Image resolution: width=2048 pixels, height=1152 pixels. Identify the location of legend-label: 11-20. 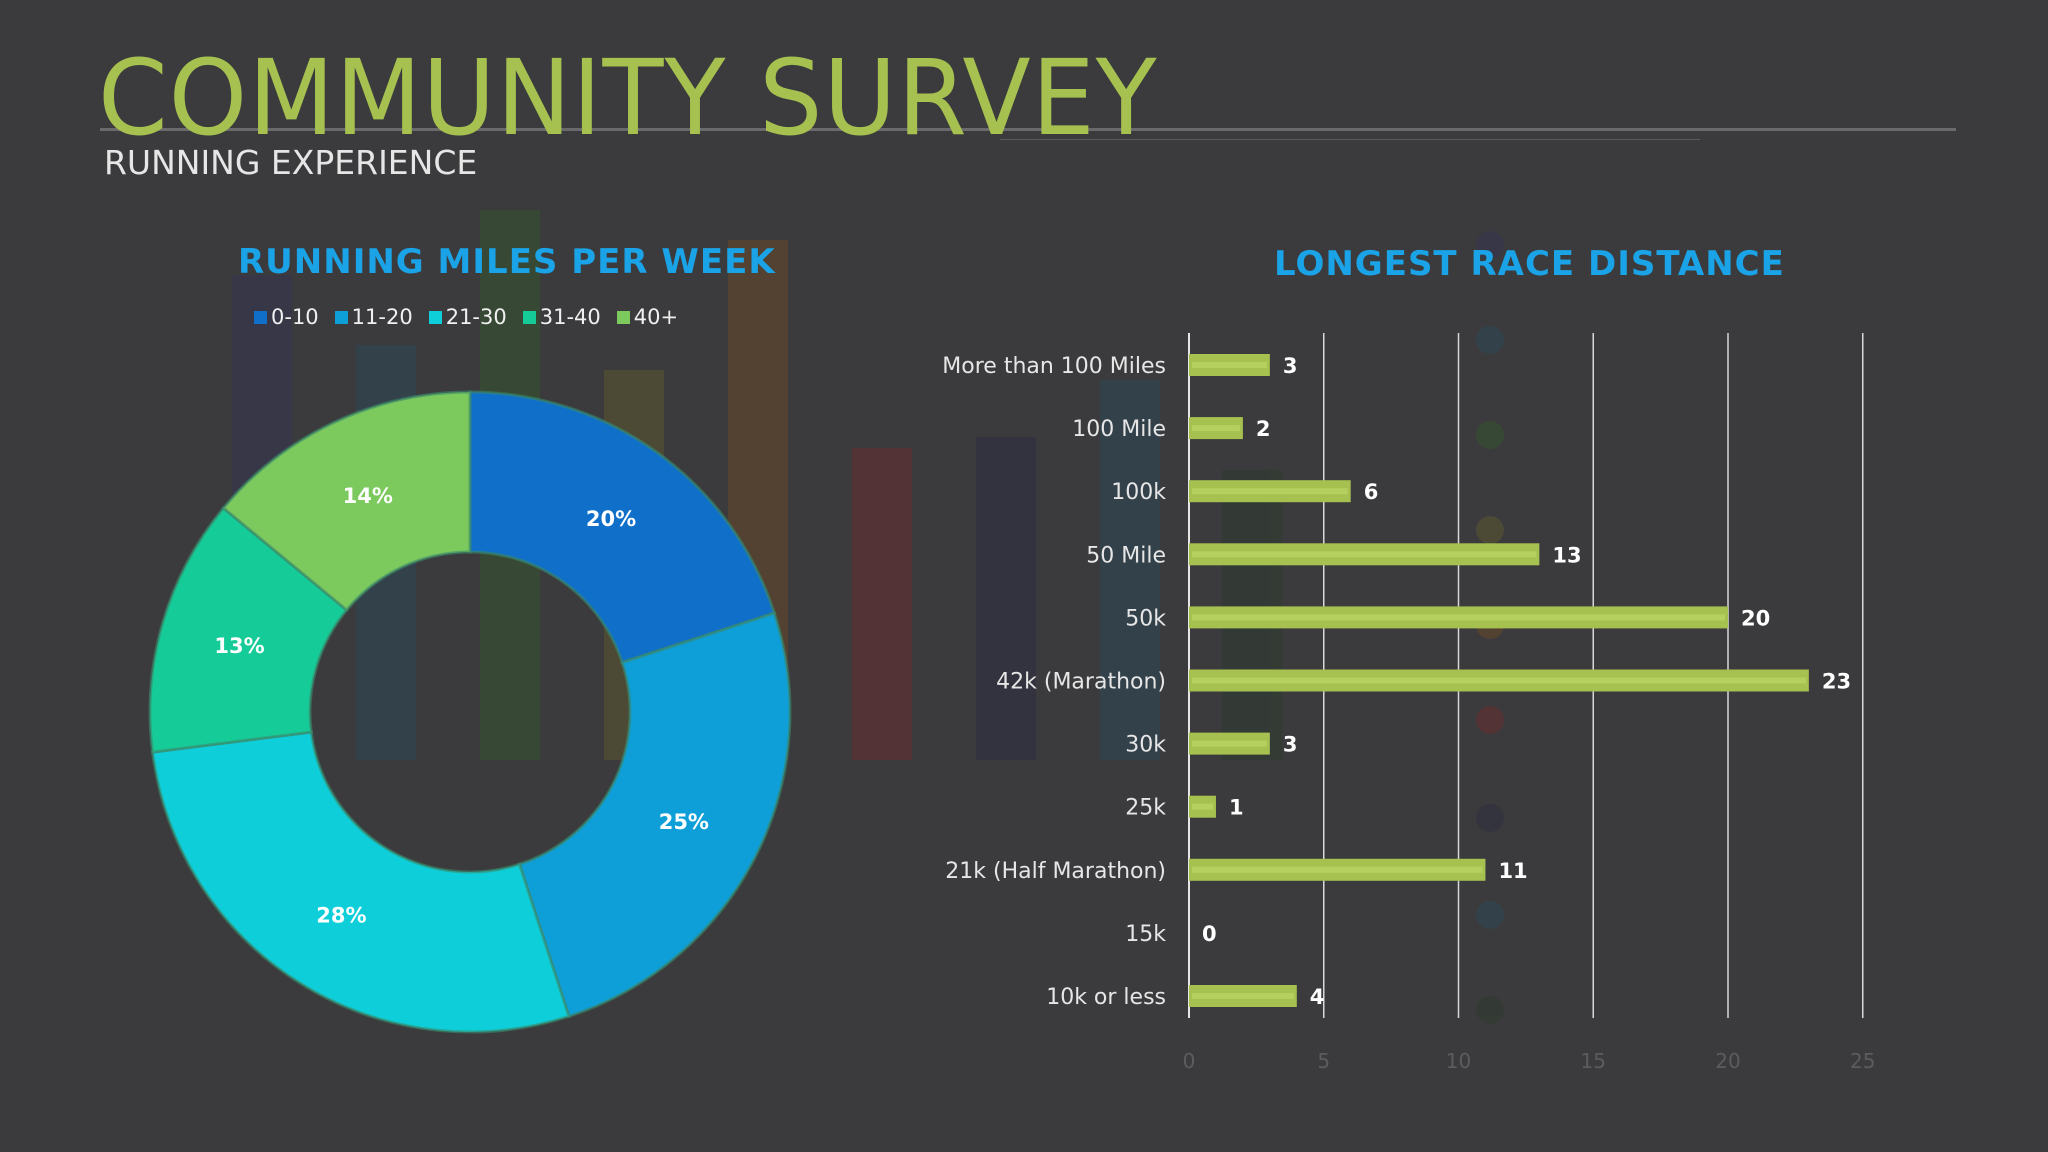
(382, 317).